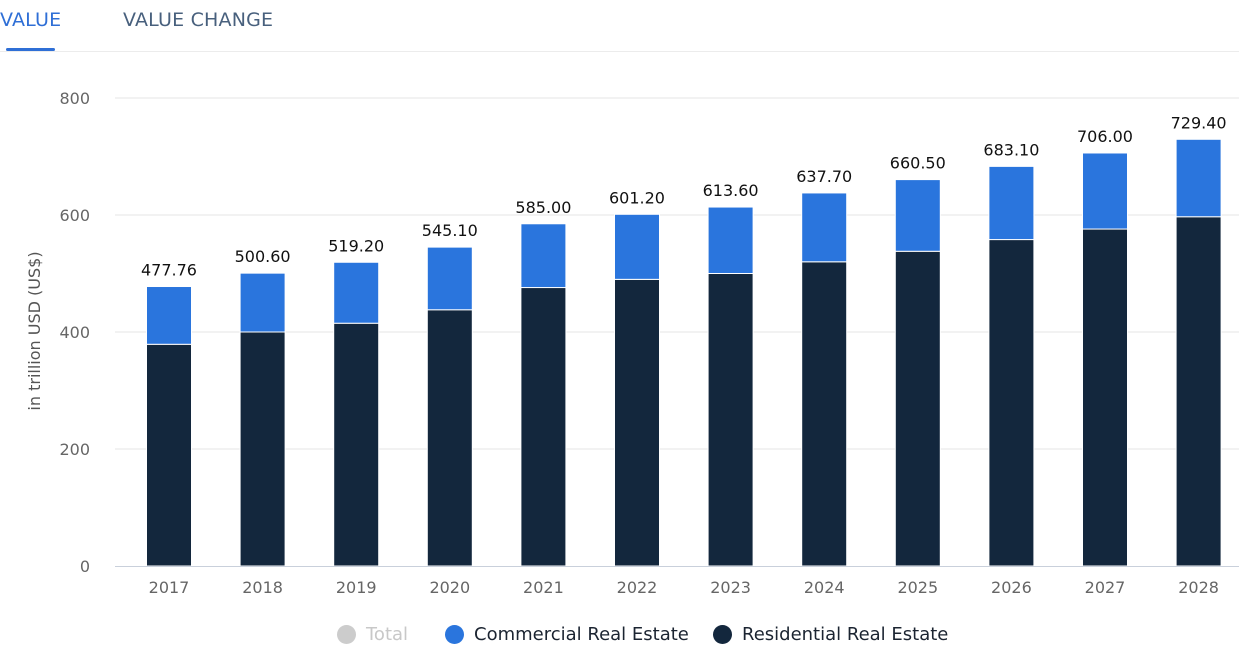 This screenshot has height=652, width=1239. What do you see at coordinates (169, 270) in the screenshot?
I see `data-label-2017: 477.76` at bounding box center [169, 270].